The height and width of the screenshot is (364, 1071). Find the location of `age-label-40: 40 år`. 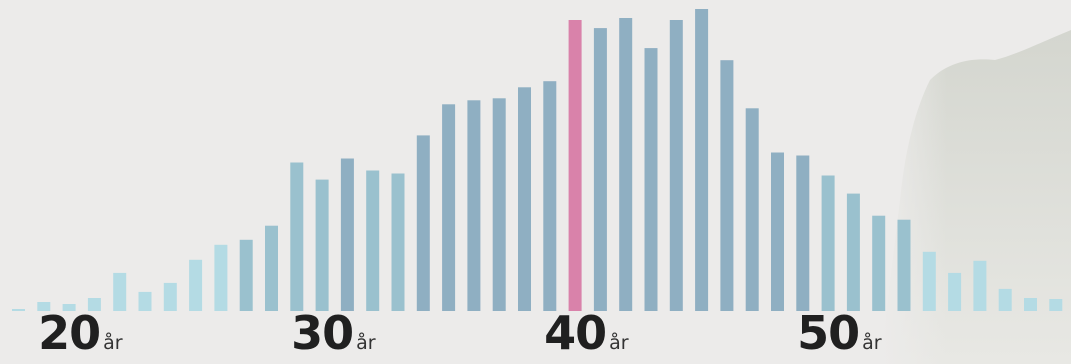

age-label-40: 40 år is located at coordinates (586, 333).